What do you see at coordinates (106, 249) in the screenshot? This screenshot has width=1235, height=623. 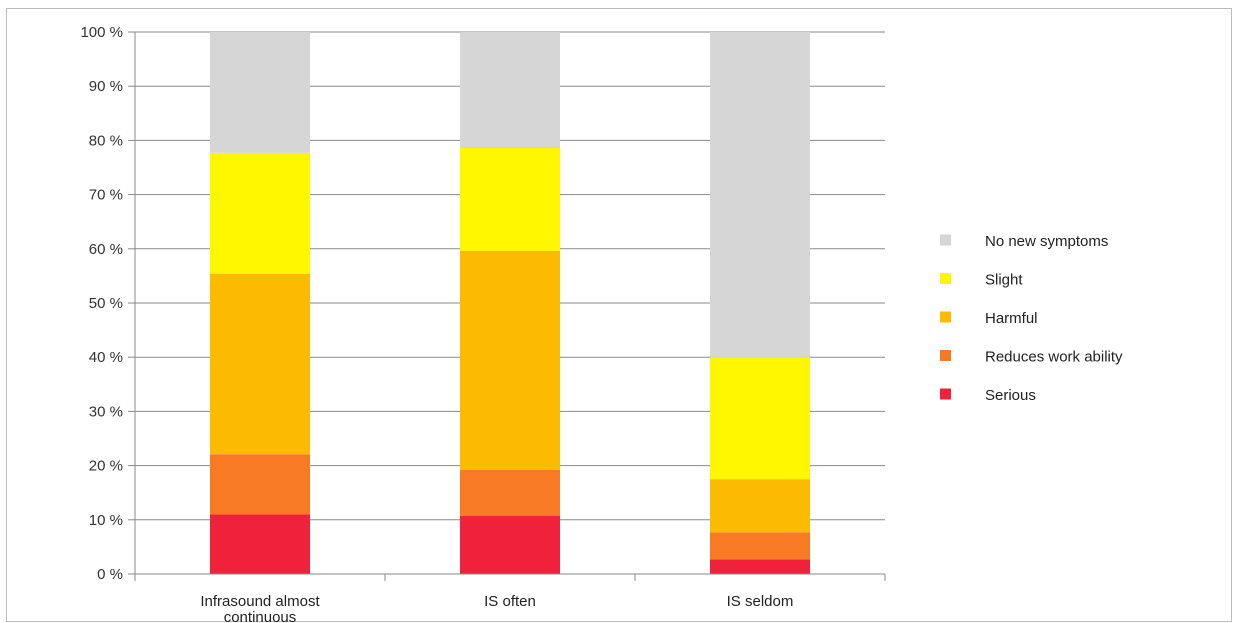 I see `y-tick-label: 60 %` at bounding box center [106, 249].